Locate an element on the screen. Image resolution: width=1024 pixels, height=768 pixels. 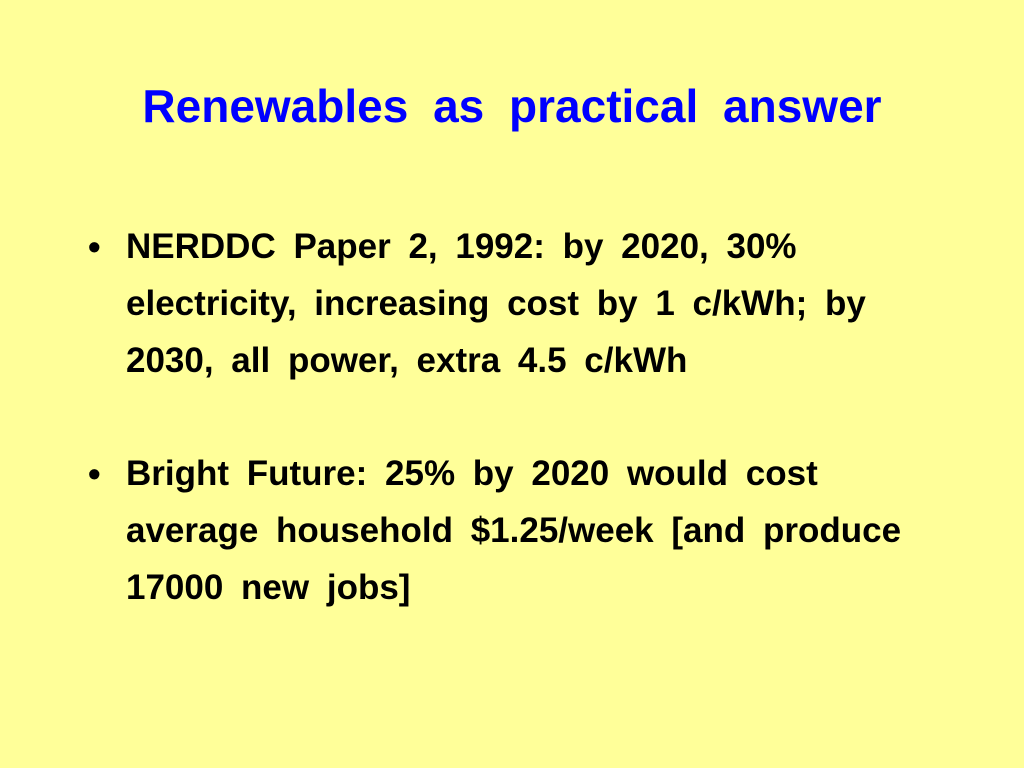
slide-title: Renewables as practical answer is located at coordinates (512, 106).